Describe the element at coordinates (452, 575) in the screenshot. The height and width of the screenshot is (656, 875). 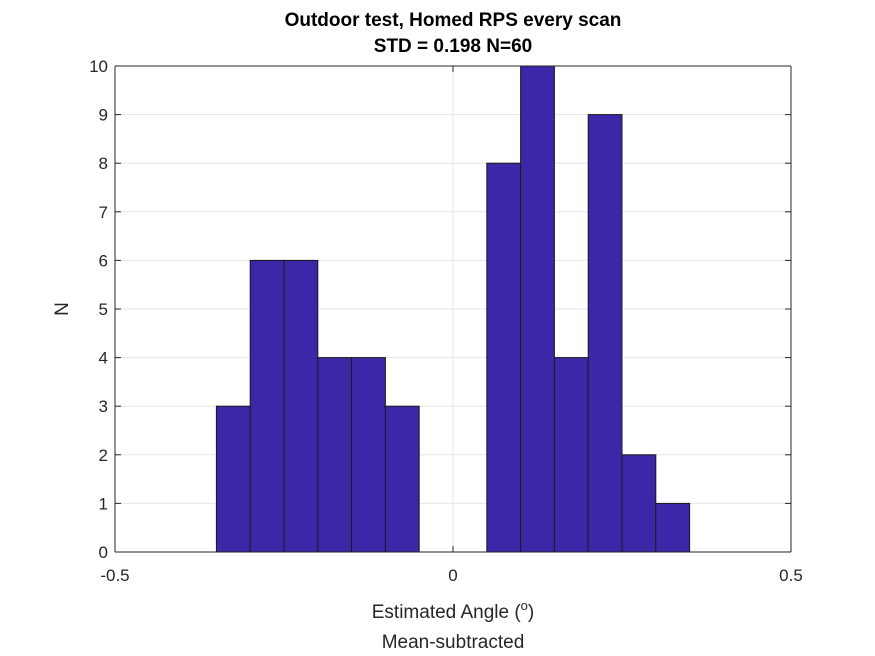
I see `x-tick-label-1: 0` at that location.